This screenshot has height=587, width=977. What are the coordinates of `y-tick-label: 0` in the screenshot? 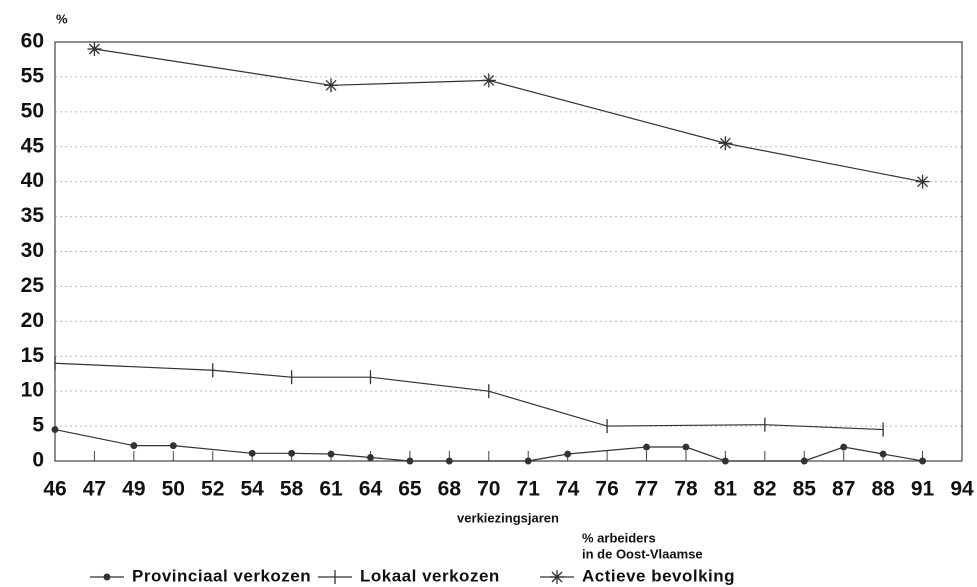 It's located at (38, 460).